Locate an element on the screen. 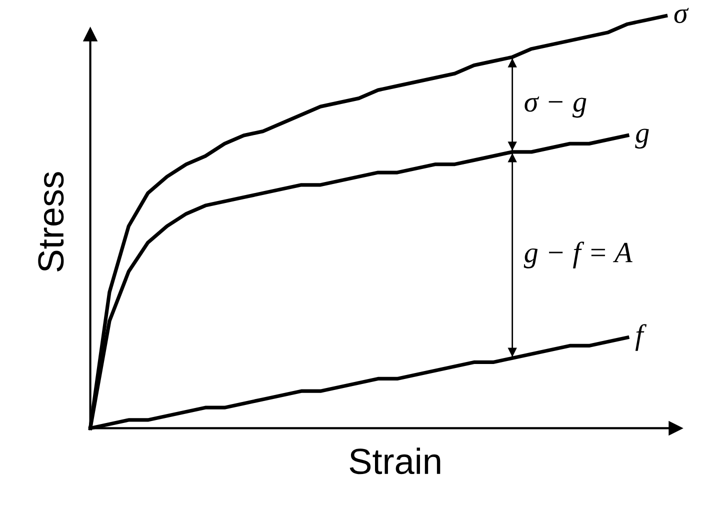 This screenshot has height=511, width=711. series-label: f is located at coordinates (641, 337).